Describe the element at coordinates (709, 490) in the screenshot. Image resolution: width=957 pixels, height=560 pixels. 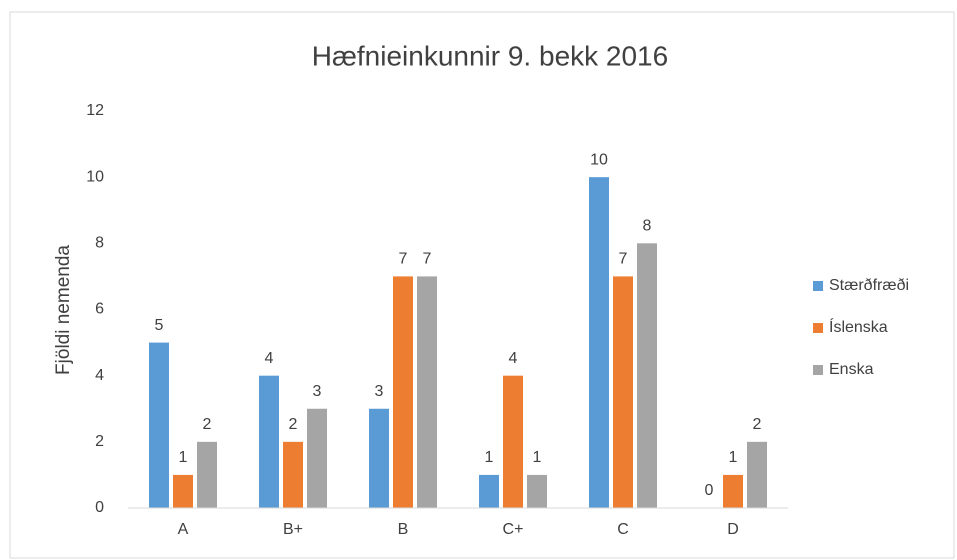
I see `data-label: 0` at that location.